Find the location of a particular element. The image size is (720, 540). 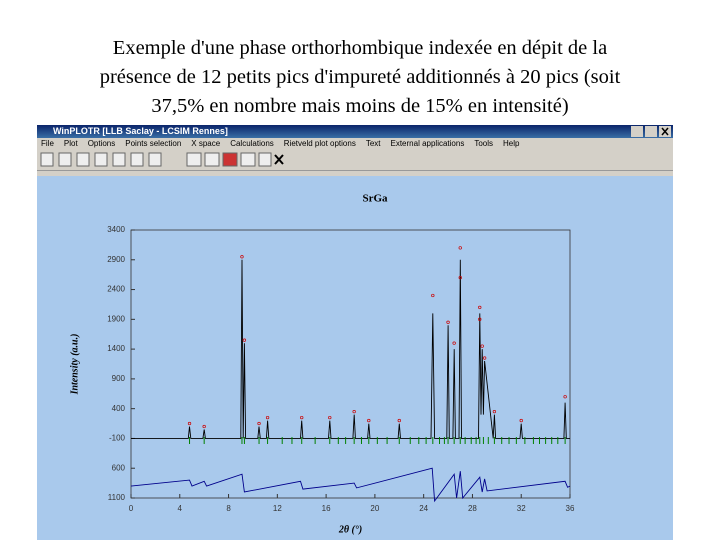

menu-item: Plot is located at coordinates (70, 143).